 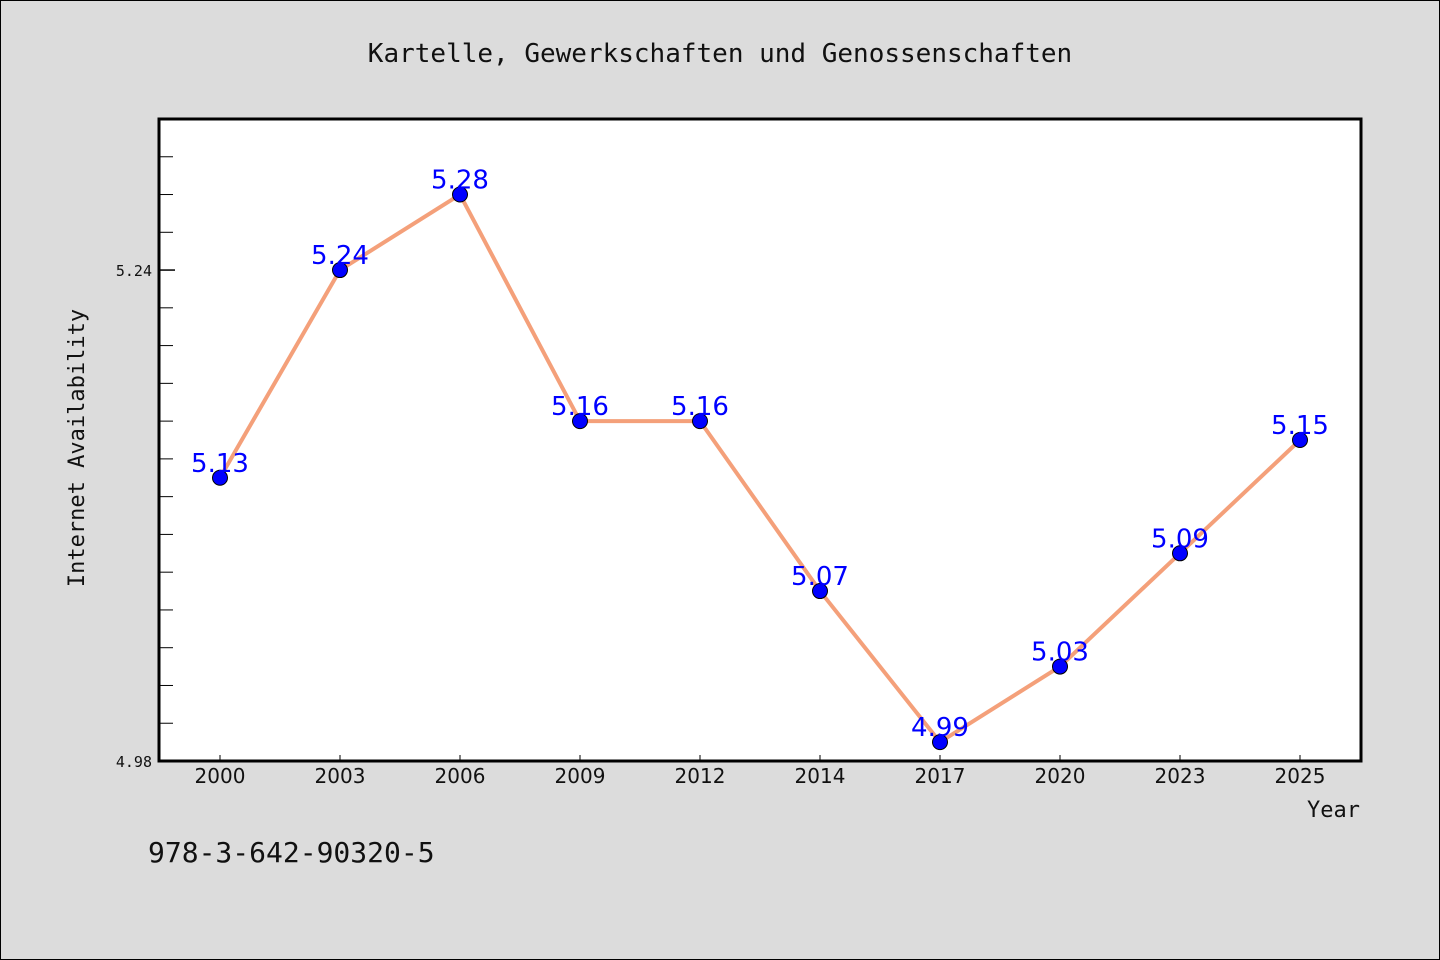 What do you see at coordinates (460, 181) in the screenshot?
I see `data-label: 5.28` at bounding box center [460, 181].